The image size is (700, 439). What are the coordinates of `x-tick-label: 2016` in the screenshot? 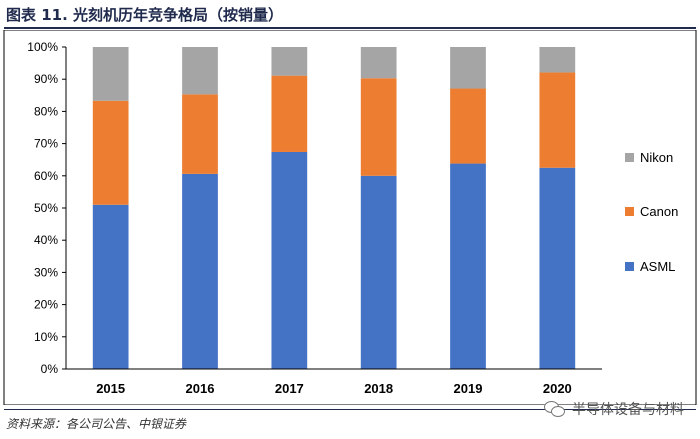 It's located at (200, 388).